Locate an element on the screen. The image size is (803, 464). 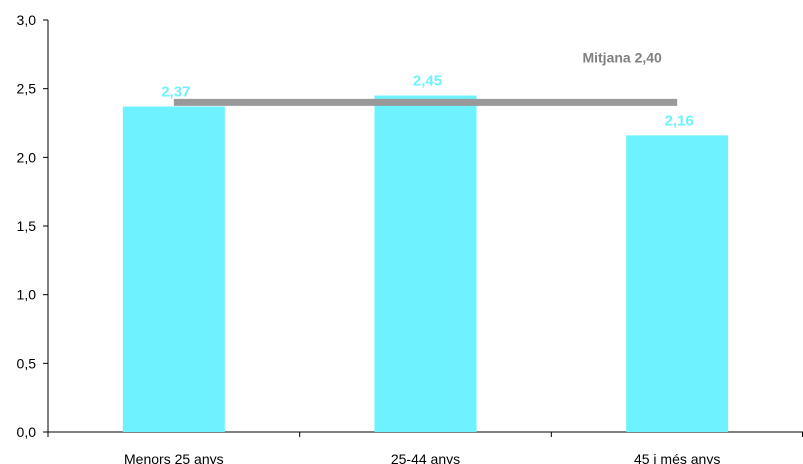
x-category-label: Menors 25 anys is located at coordinates (174, 457).